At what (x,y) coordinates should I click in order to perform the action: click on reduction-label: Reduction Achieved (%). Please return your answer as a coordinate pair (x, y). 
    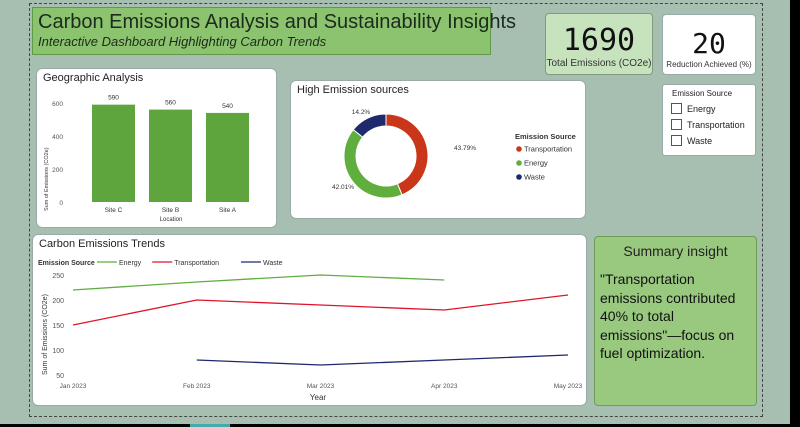
    Looking at the image, I should click on (709, 64).